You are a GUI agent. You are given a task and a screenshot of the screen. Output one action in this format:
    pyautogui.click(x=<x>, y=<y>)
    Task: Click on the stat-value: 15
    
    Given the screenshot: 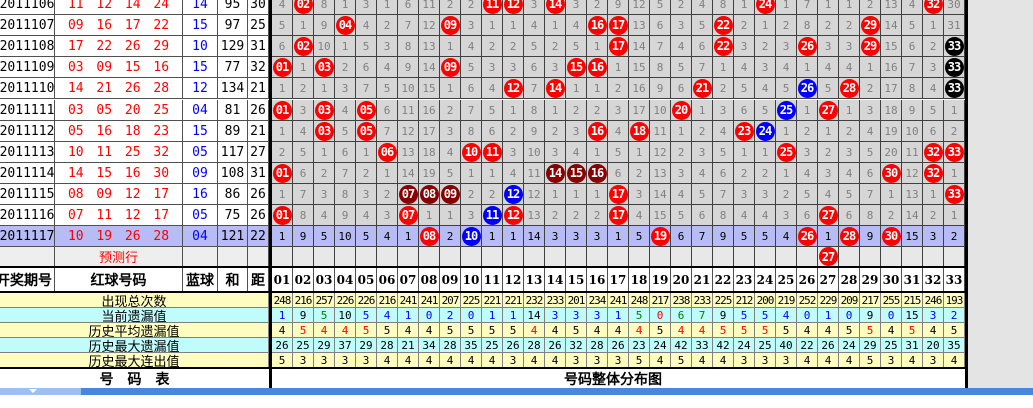 What is the action you would take?
    pyautogui.click(x=912, y=315)
    